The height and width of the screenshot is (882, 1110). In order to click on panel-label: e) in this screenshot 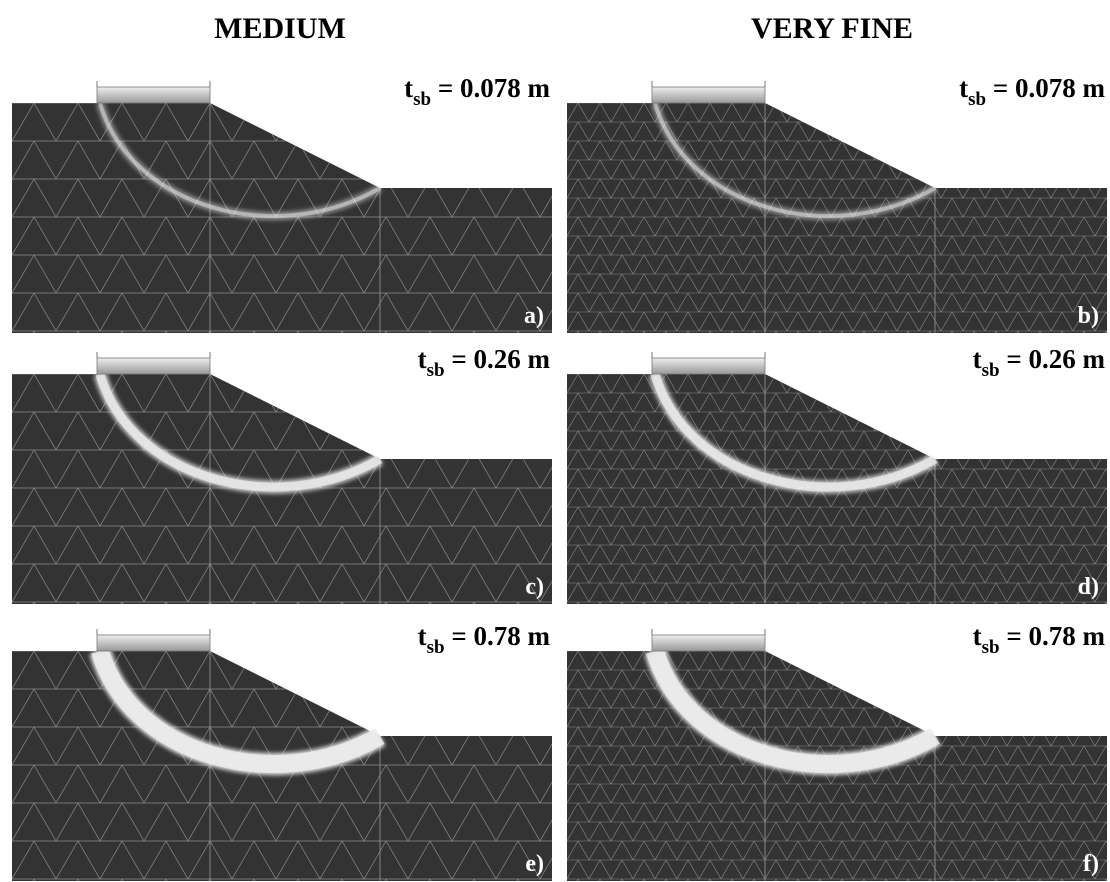, I will do `click(534, 864)`.